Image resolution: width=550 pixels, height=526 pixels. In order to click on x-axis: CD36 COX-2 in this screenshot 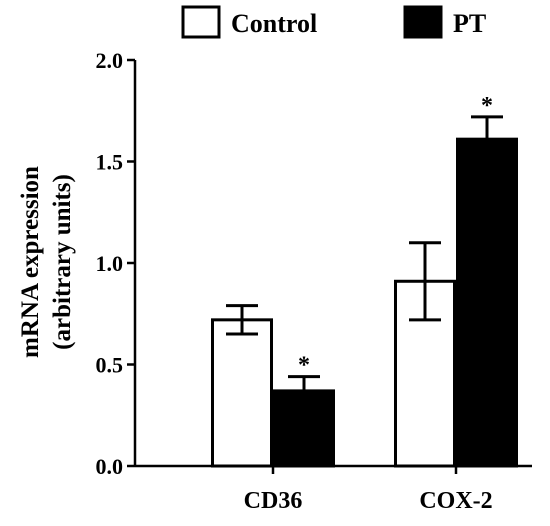, I will do `click(333, 489)`.